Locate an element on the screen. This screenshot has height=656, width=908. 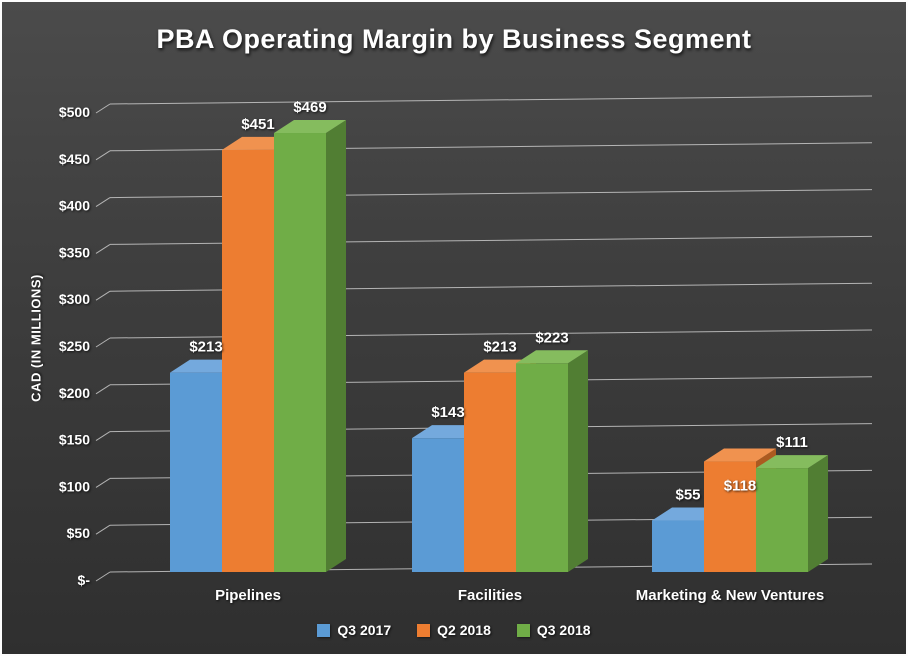
y-tick-label: $50 is located at coordinates (79, 533).